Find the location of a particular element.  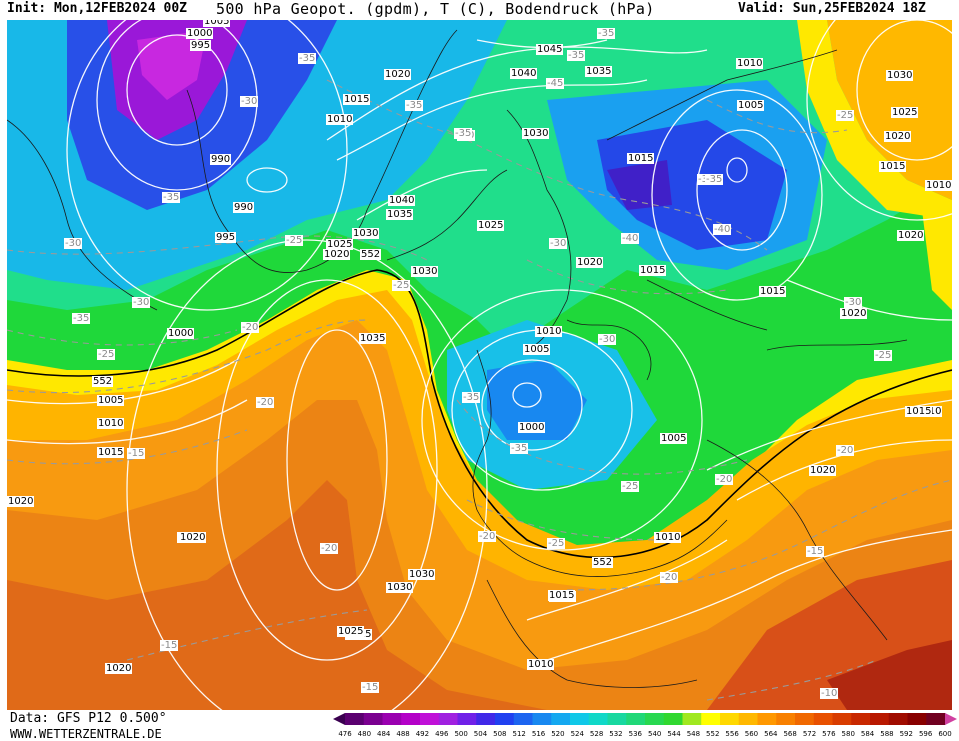

valid-time: Valid: Sun,25FEB2024 18Z is located at coordinates (832, 8).